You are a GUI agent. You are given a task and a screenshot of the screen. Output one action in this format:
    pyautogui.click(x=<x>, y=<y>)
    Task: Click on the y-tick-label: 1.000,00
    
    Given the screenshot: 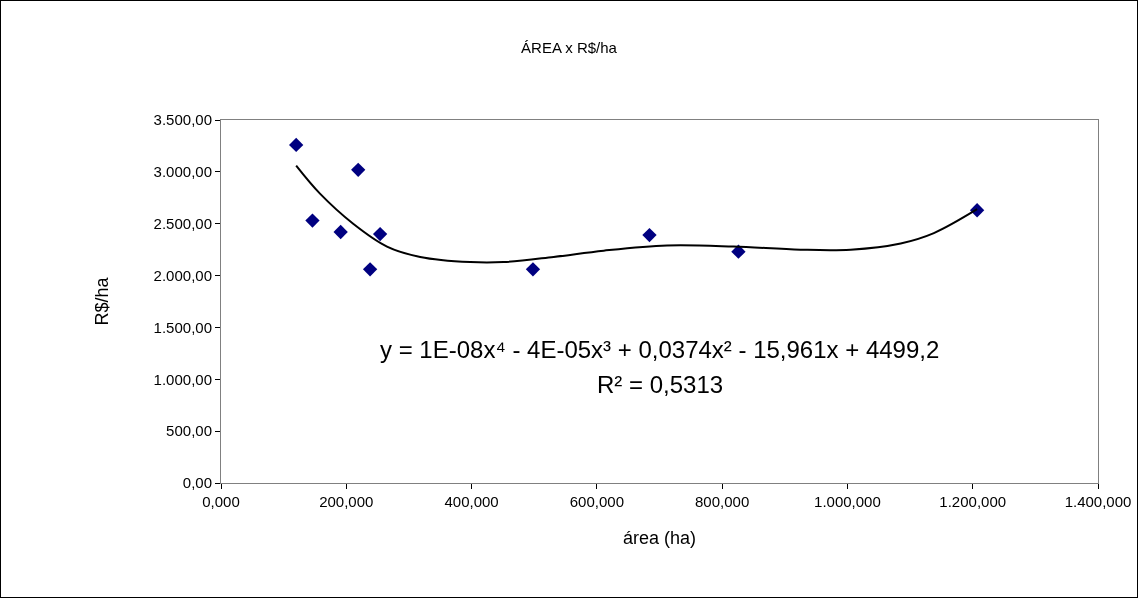 What is the action you would take?
    pyautogui.click(x=182, y=379)
    